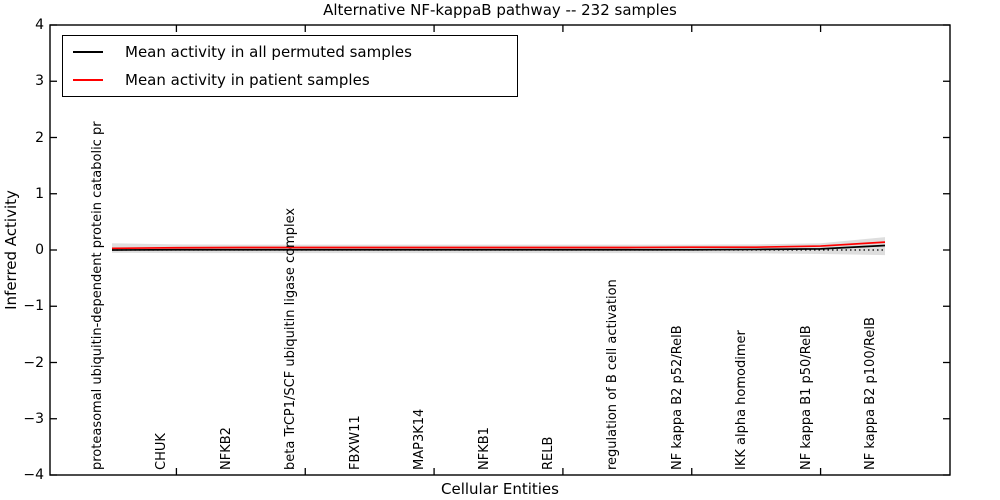  Describe the element at coordinates (39, 193) in the screenshot. I see `y-tick-label: 1` at that location.